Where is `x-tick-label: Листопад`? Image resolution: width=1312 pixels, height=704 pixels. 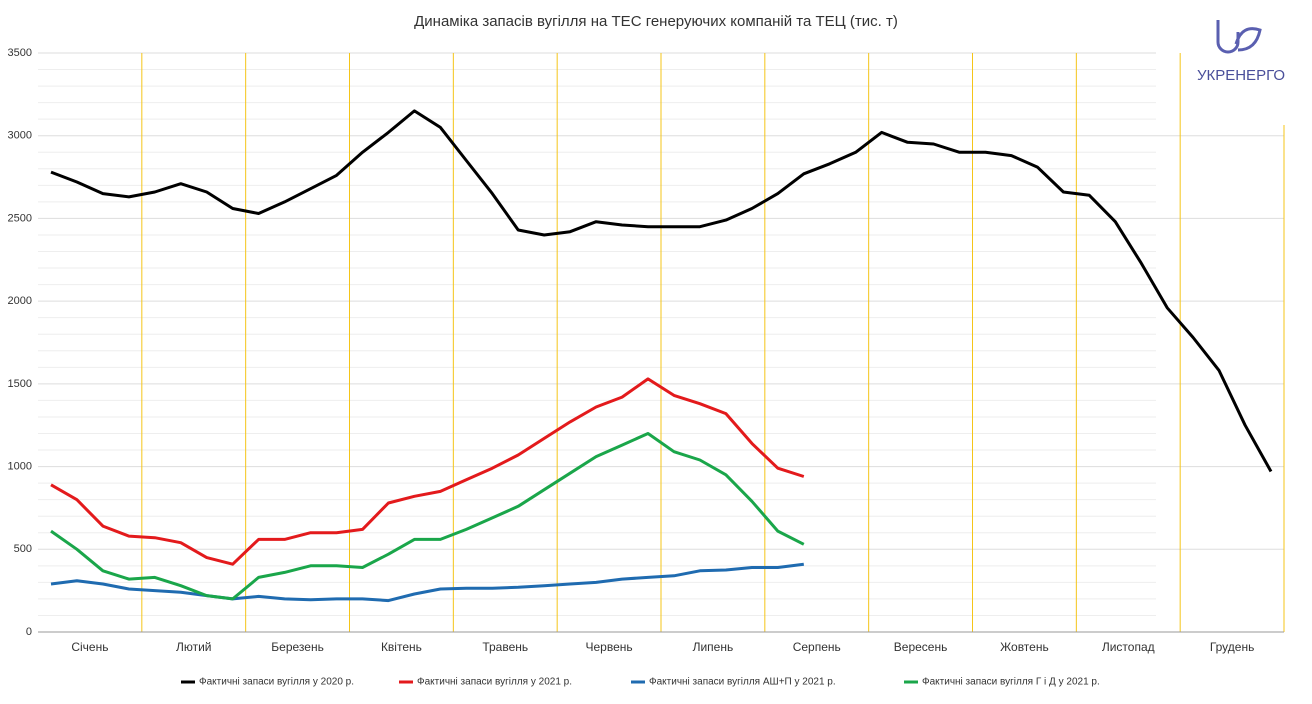 x-tick-label: Листопад is located at coordinates (1128, 647).